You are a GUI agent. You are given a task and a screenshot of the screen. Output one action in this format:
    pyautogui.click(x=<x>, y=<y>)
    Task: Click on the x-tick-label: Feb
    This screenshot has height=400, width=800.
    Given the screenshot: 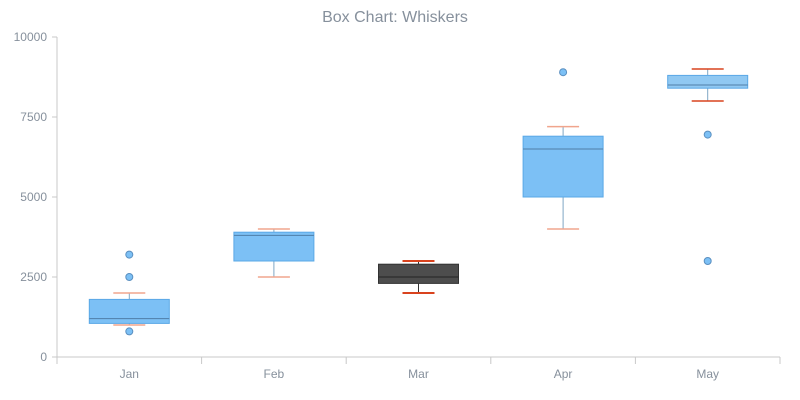 What is the action you would take?
    pyautogui.click(x=274, y=374)
    